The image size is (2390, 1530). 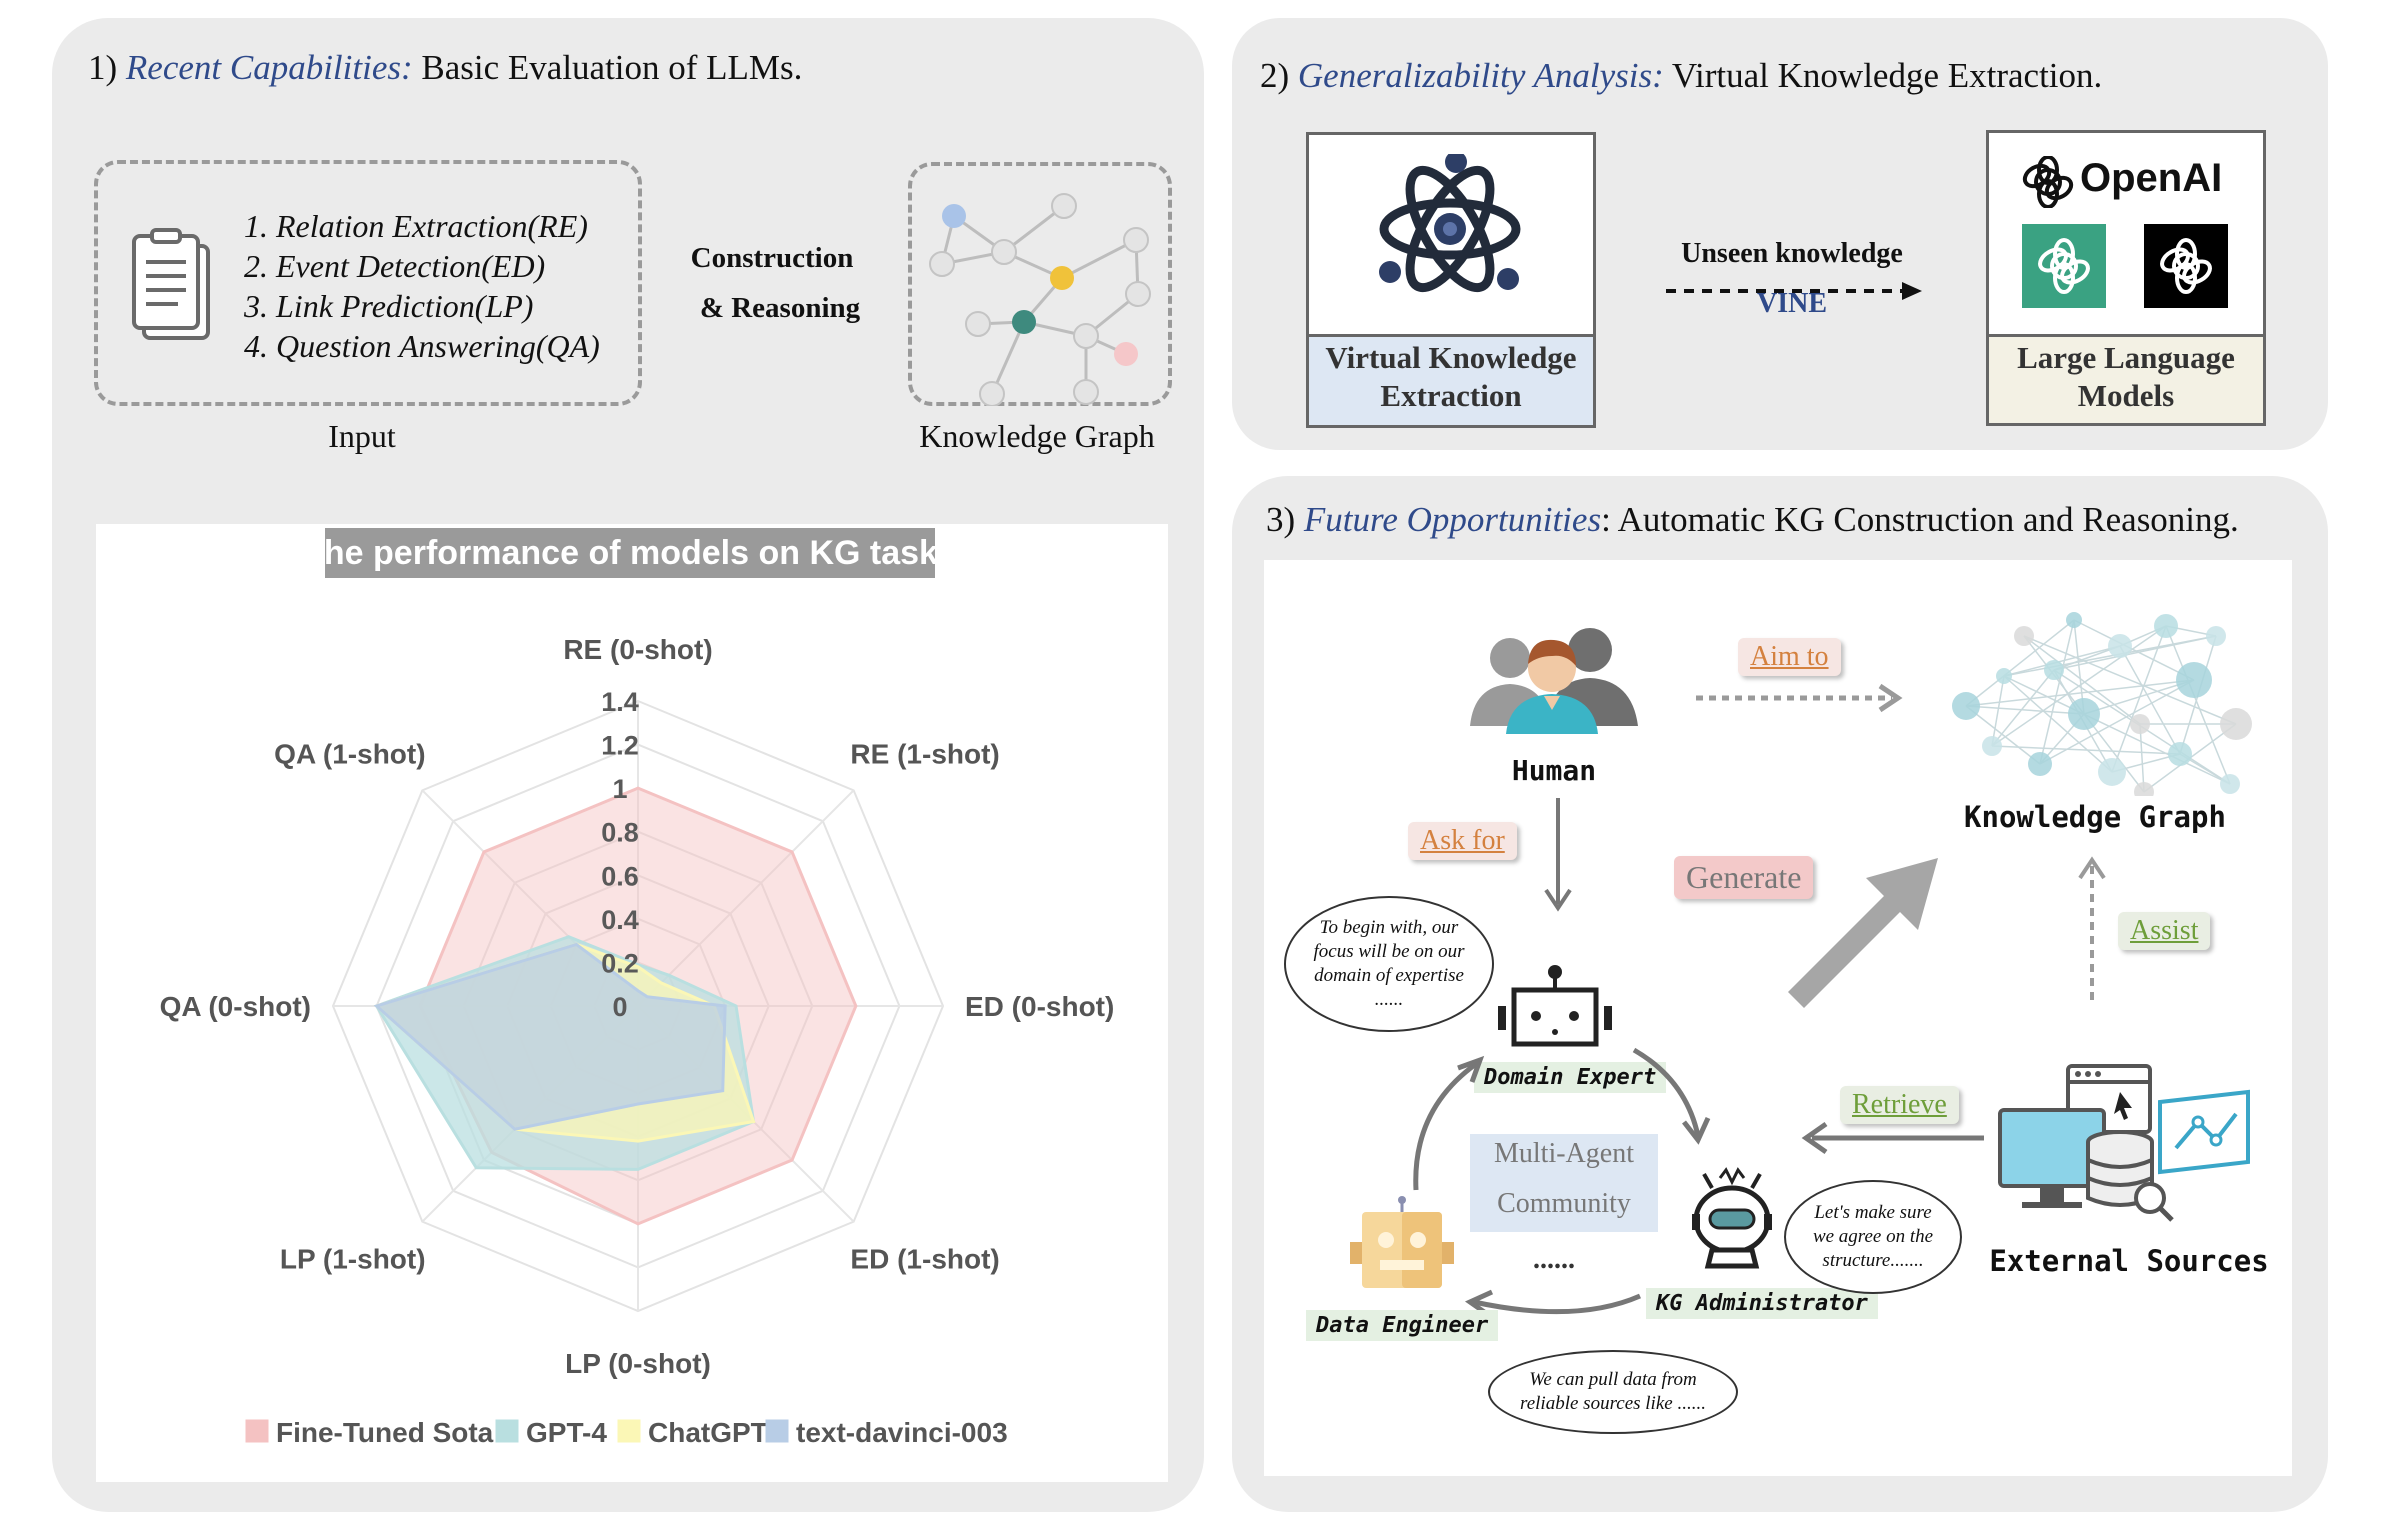 I want to click on radial-tick-label: 0.2, so click(x=620, y=963).